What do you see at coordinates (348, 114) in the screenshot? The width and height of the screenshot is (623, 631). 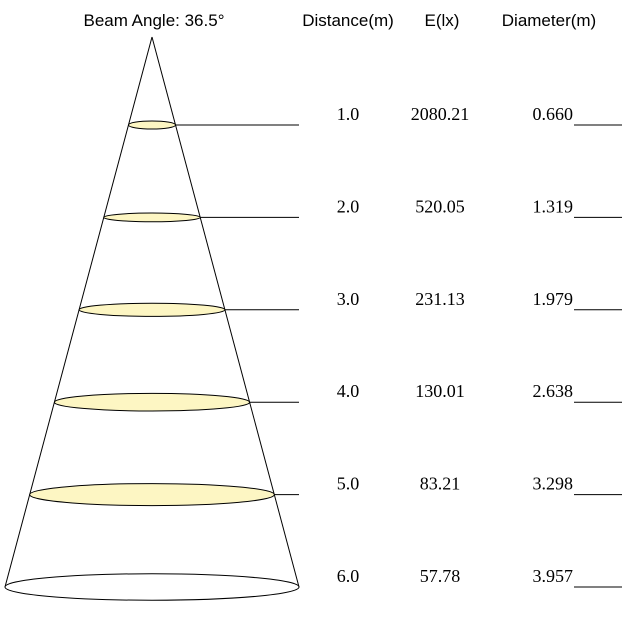 I see `distance-value: 1.0` at bounding box center [348, 114].